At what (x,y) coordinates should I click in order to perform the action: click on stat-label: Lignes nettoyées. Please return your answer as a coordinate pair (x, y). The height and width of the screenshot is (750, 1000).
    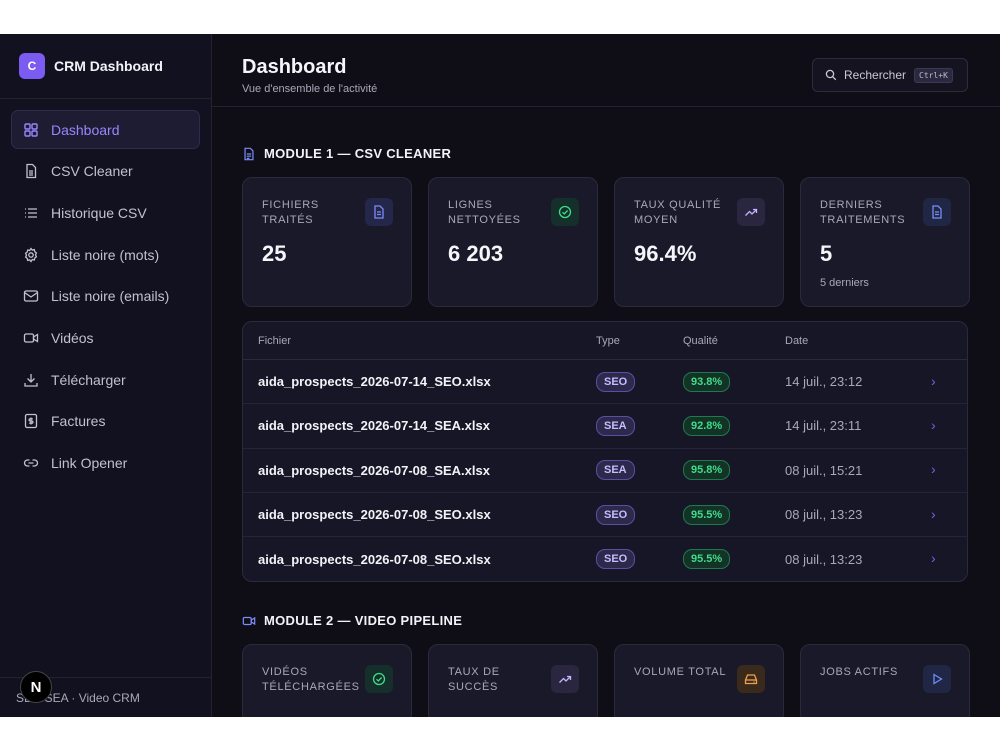
    Looking at the image, I should click on (484, 212).